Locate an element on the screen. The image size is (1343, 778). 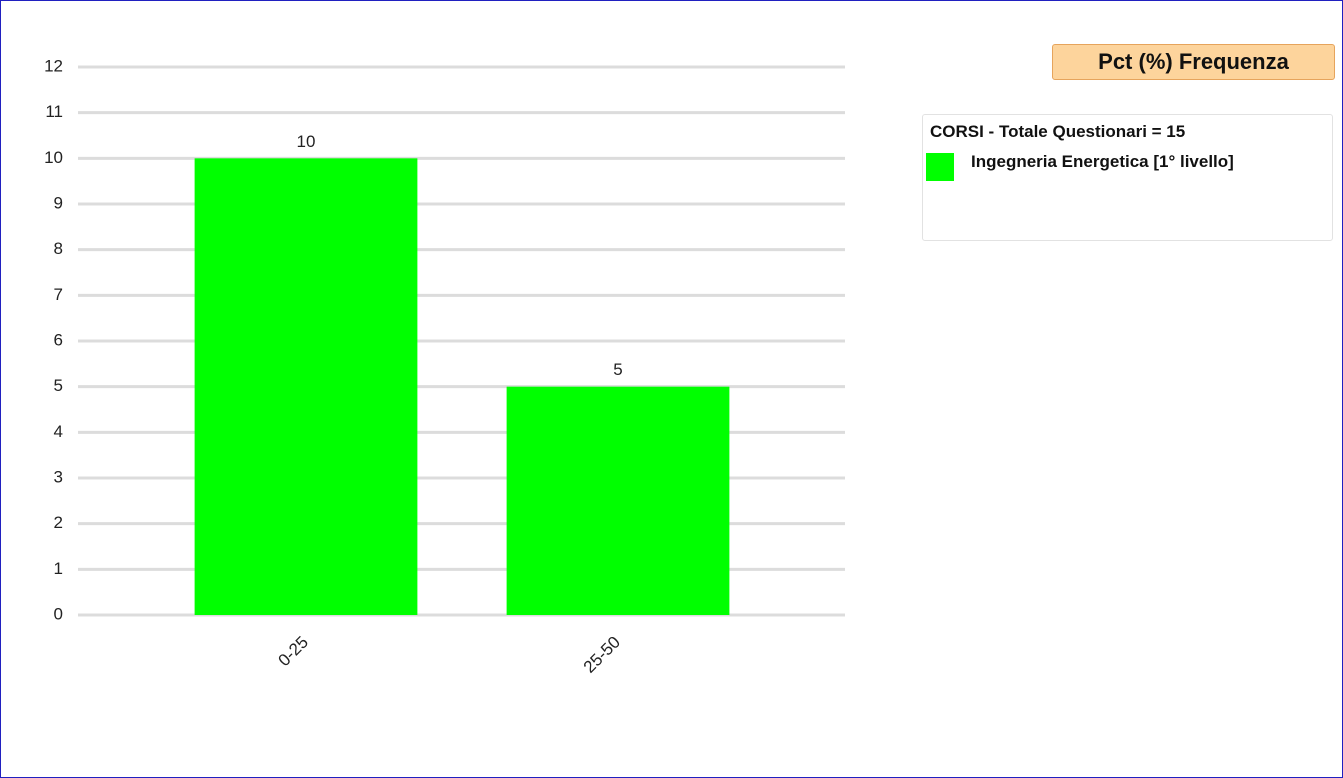
data-label: 5 is located at coordinates (617, 369).